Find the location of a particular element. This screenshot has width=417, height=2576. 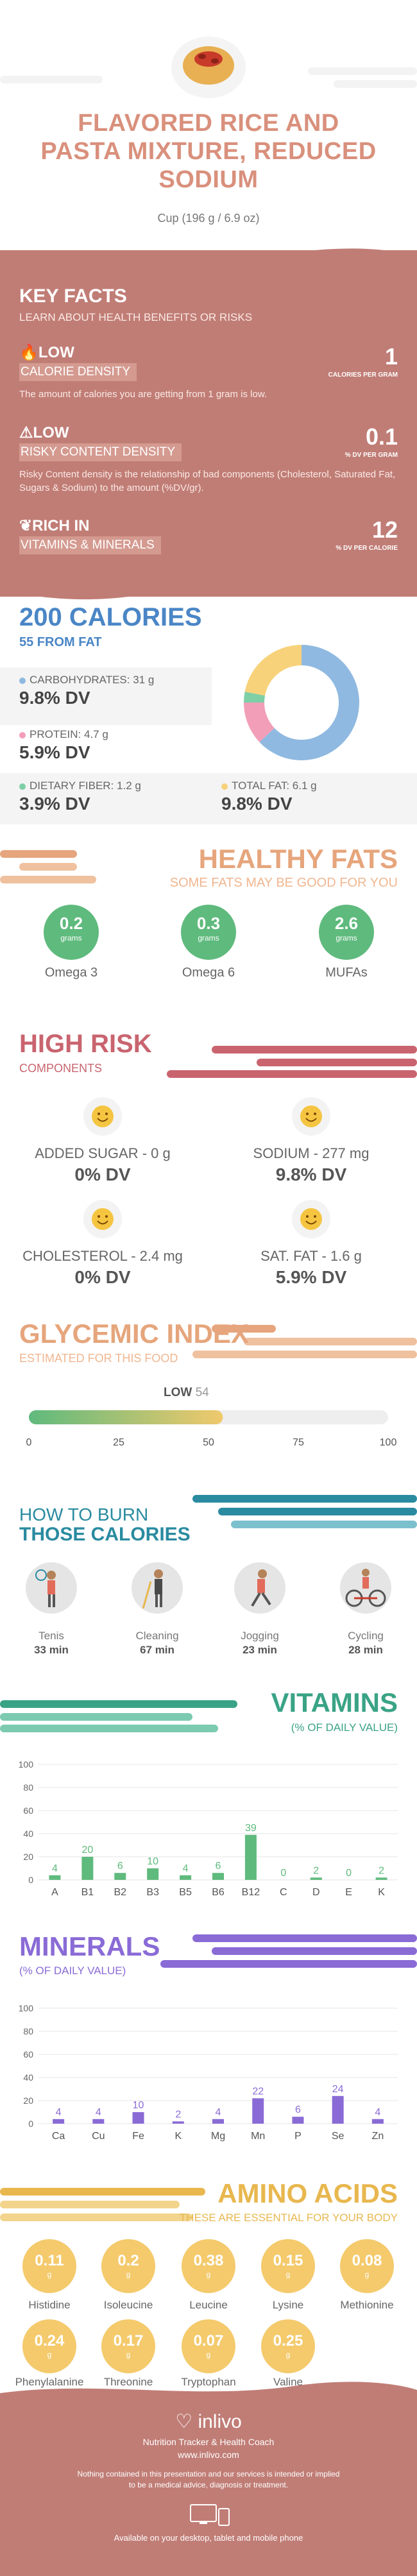

amino-circle: 0.25 g is located at coordinates (288, 2346).